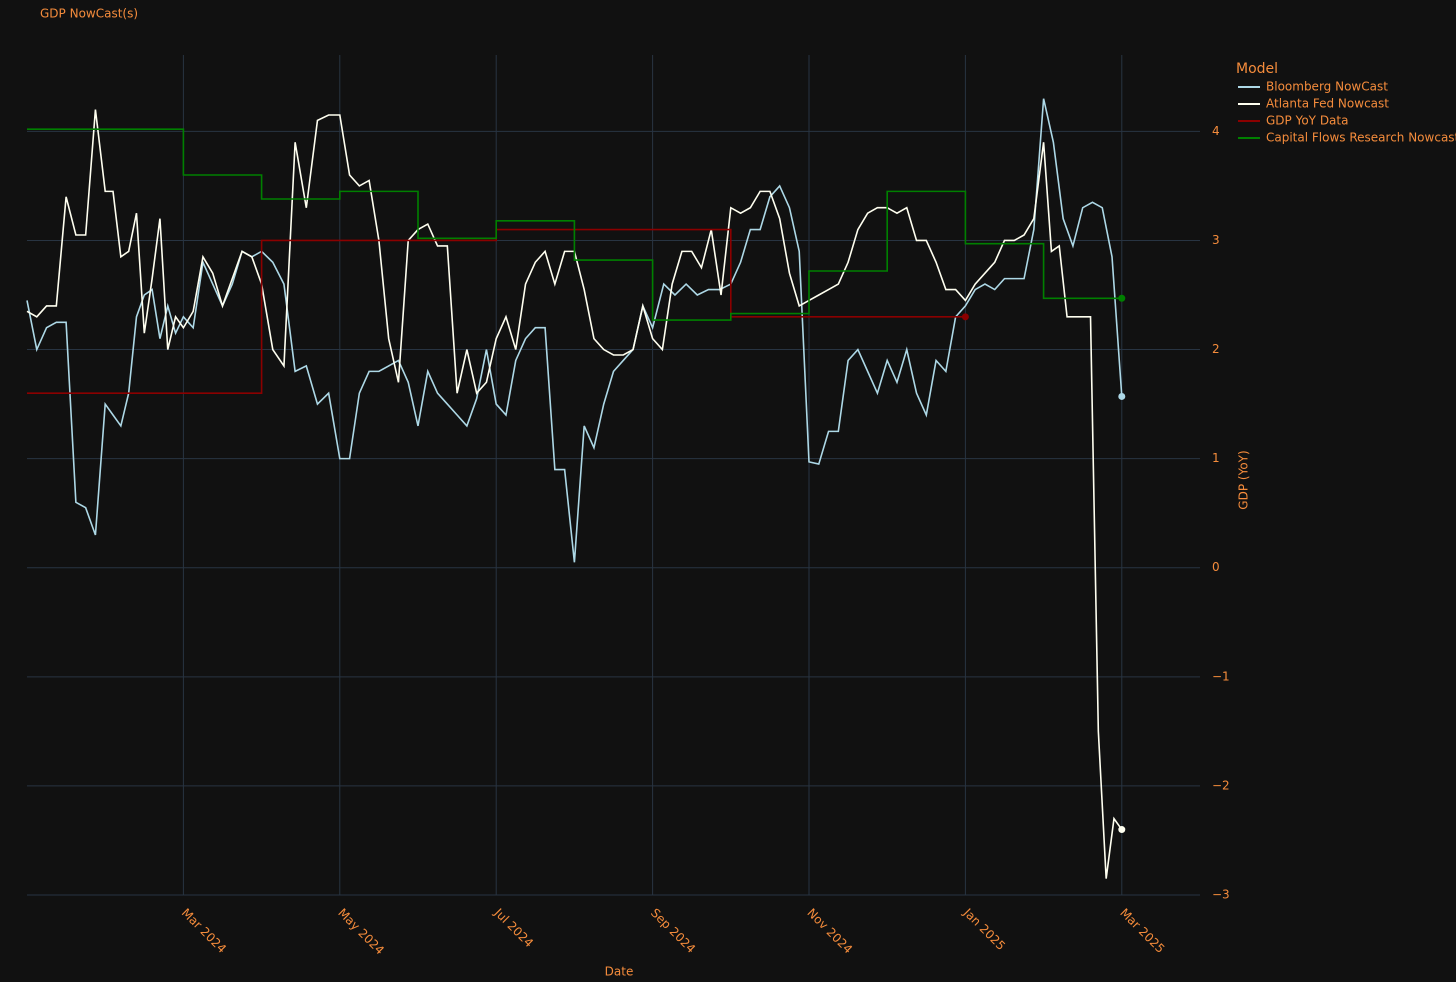 The height and width of the screenshot is (982, 1456). What do you see at coordinates (1257, 69) in the screenshot?
I see `legend-title: Model` at bounding box center [1257, 69].